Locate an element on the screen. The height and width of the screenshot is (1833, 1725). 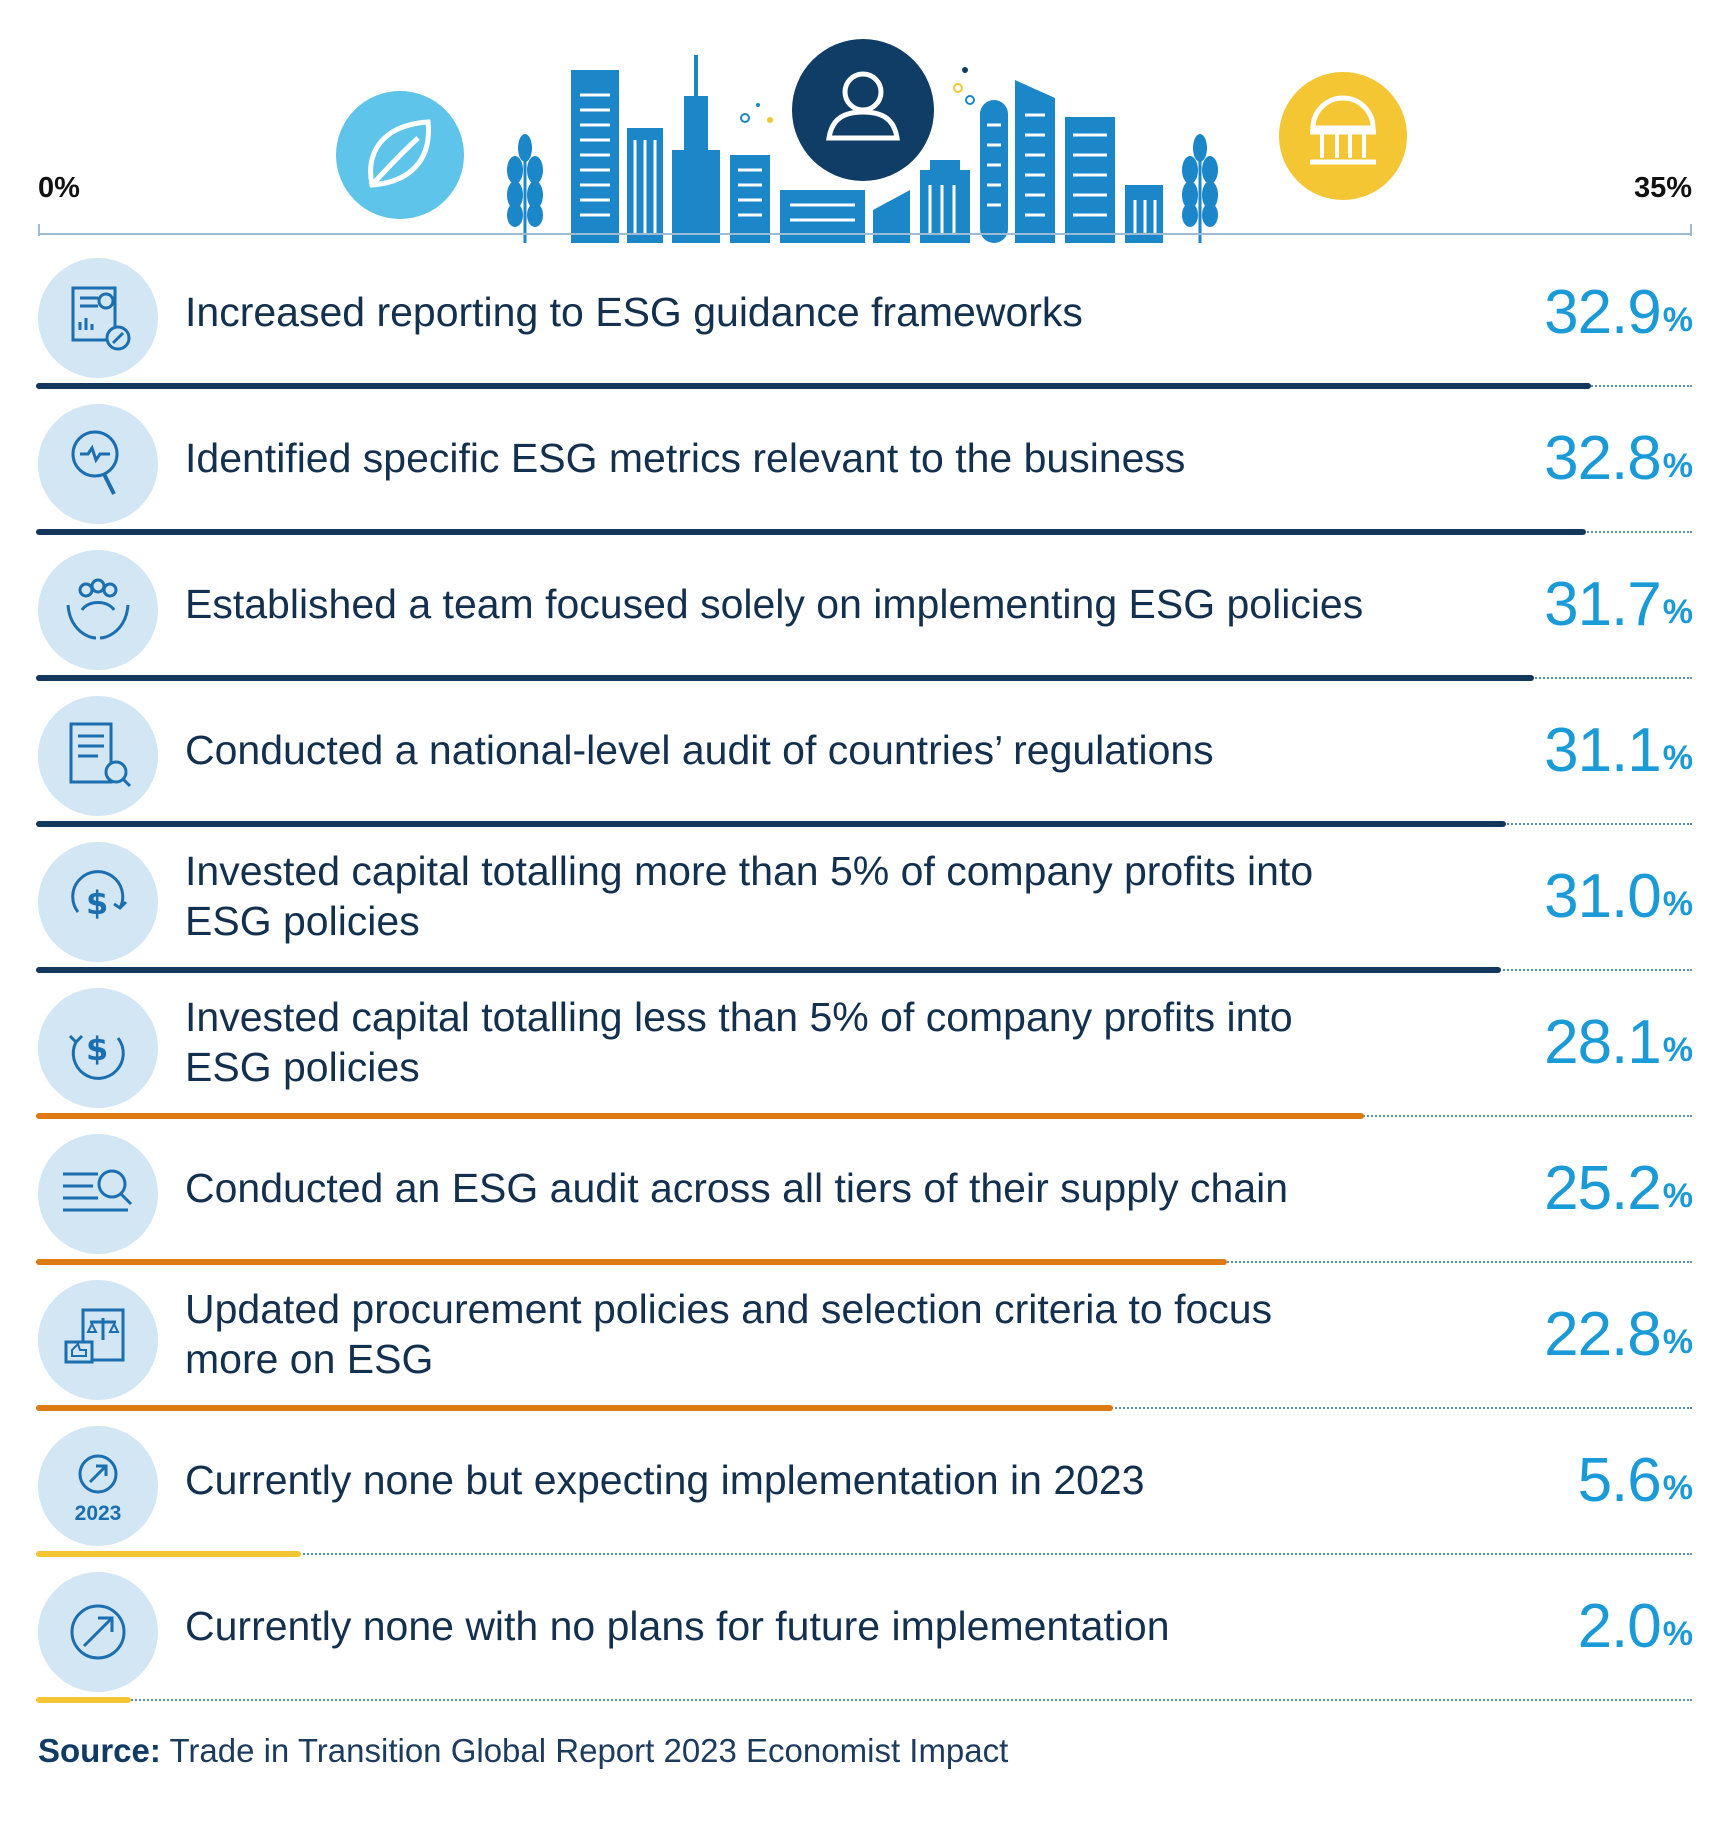
icon-year-text: 2023 is located at coordinates (98, 1513).